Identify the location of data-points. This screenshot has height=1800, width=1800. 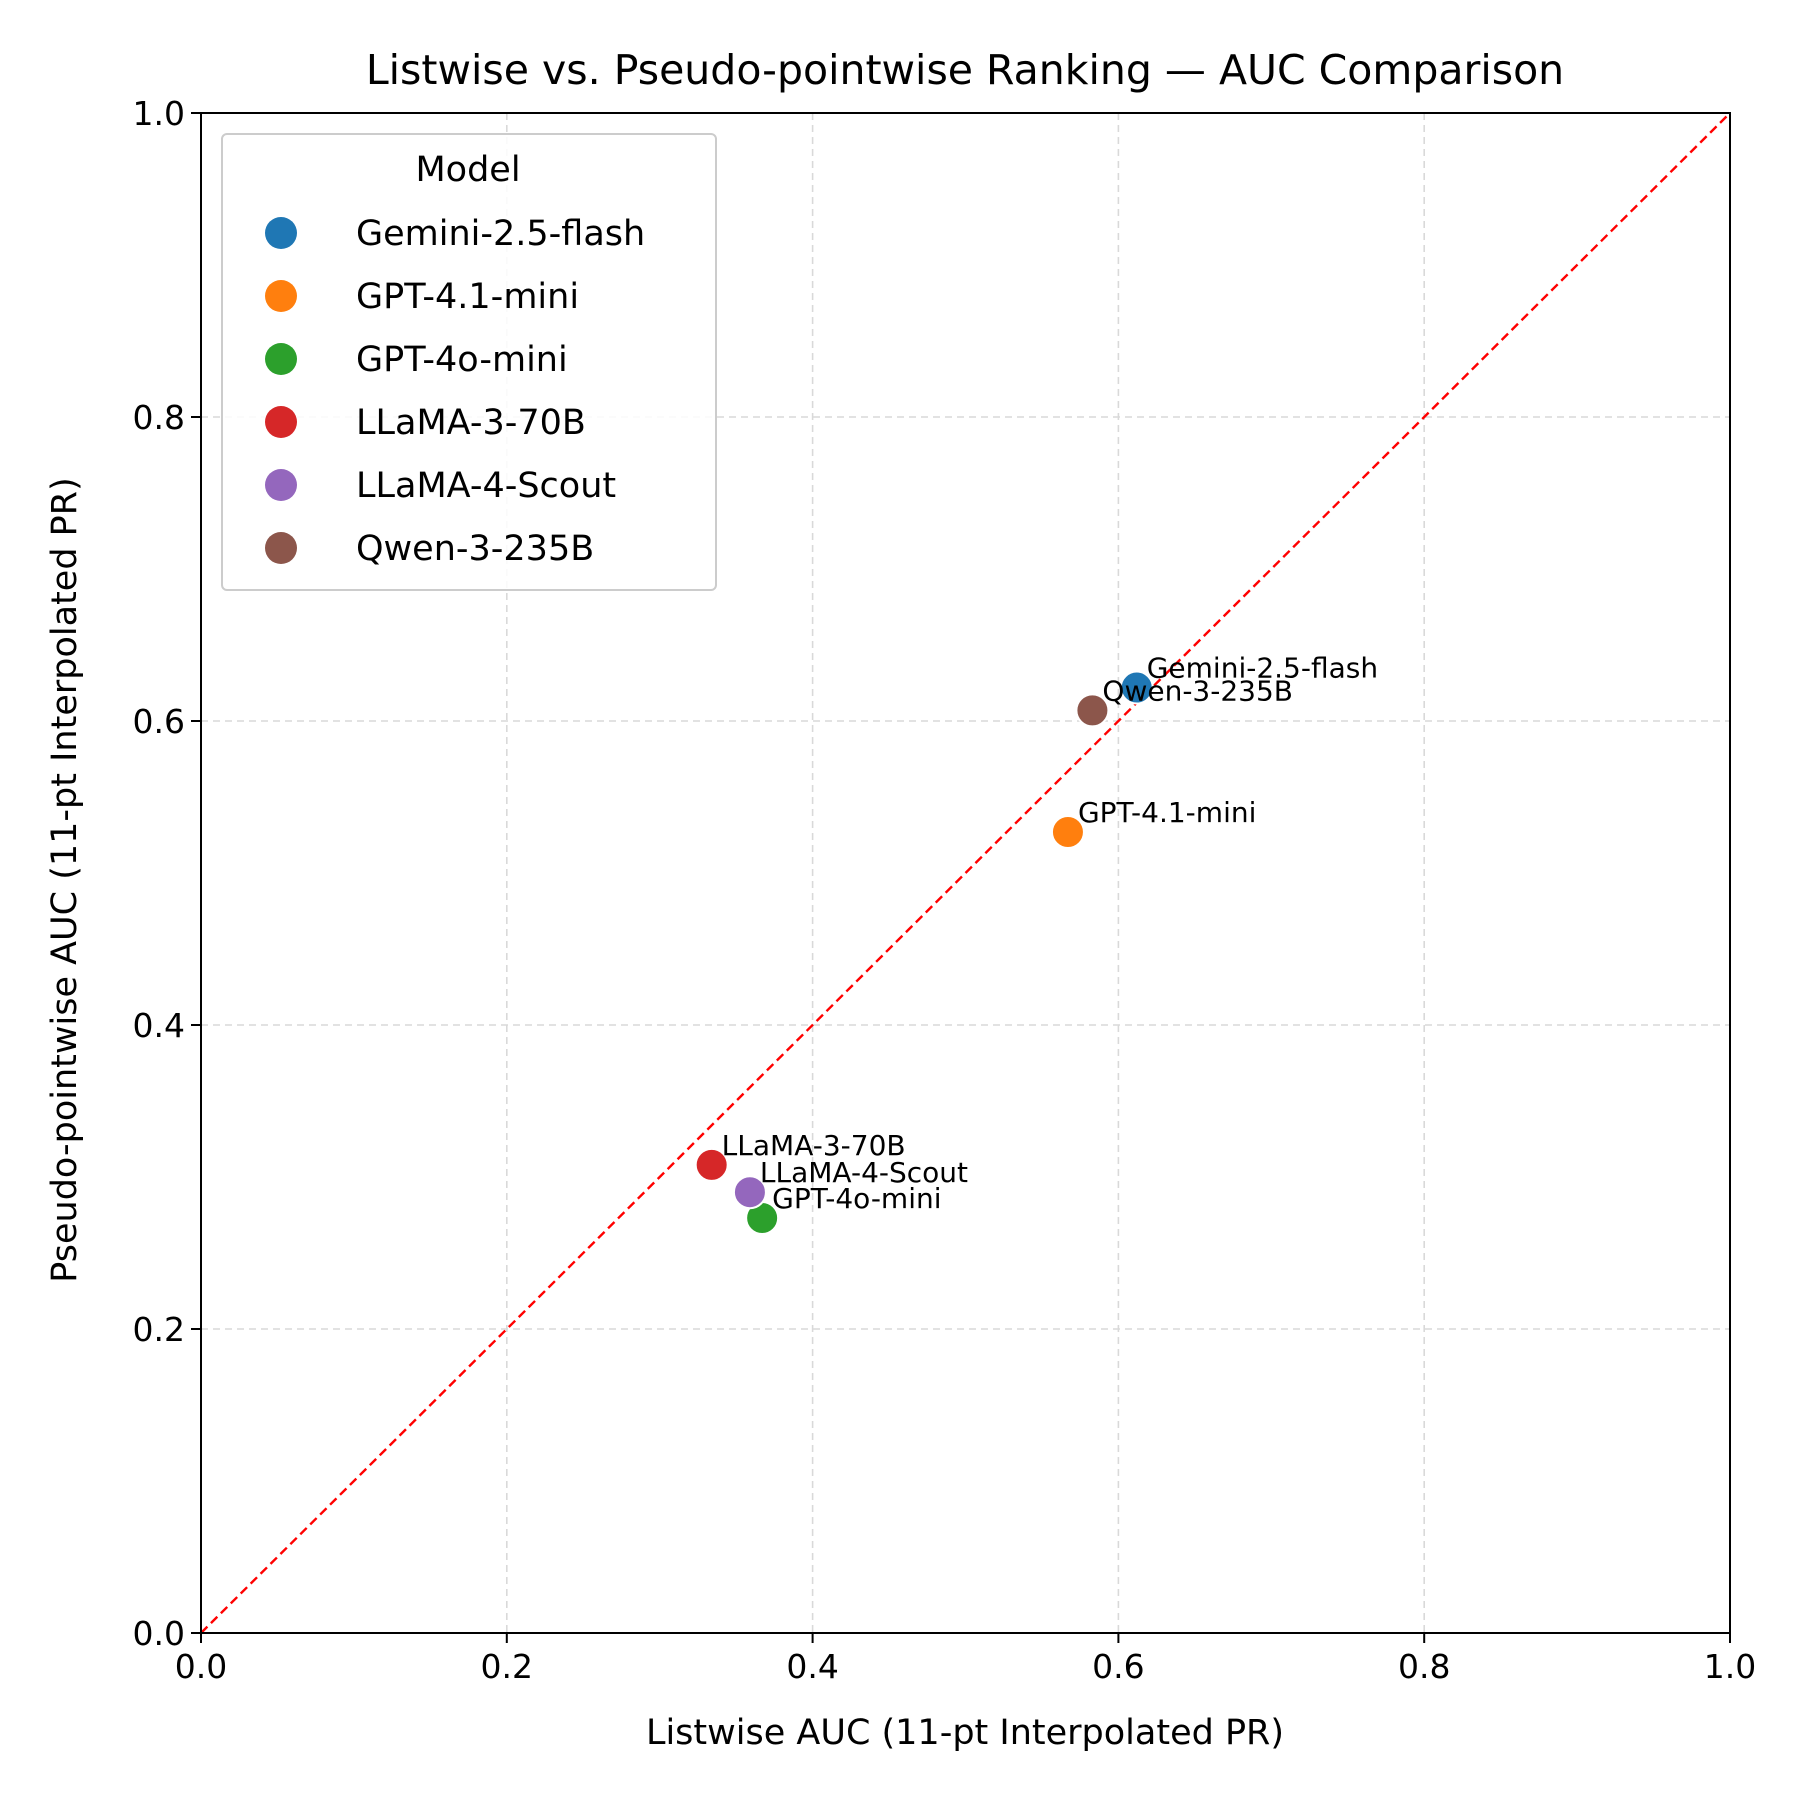
(924, 953).